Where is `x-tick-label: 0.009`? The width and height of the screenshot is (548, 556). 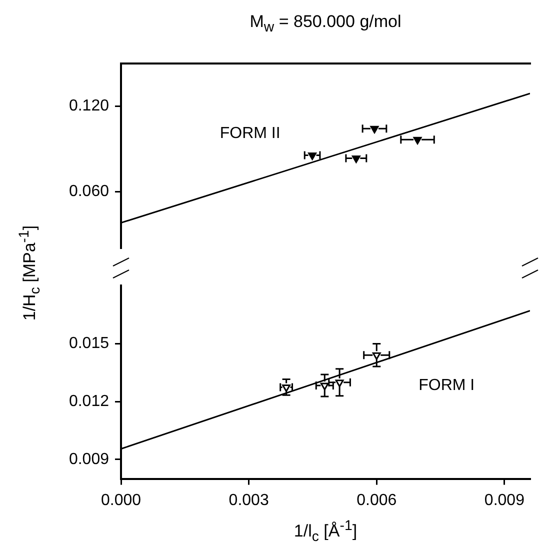 x-tick-label: 0.009 is located at coordinates (504, 500).